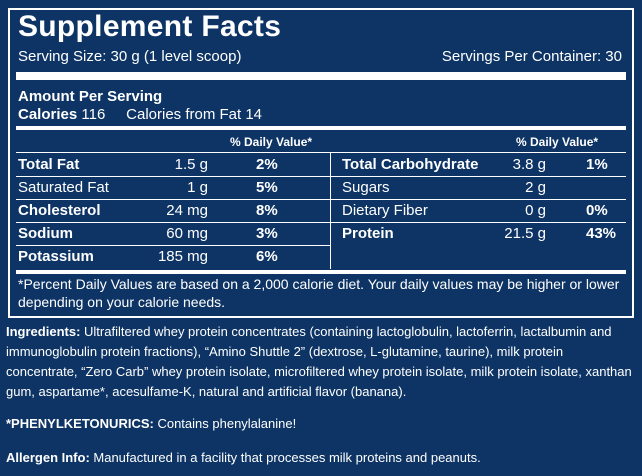  I want to click on nutrient-amount: 0 g, so click(535, 210).